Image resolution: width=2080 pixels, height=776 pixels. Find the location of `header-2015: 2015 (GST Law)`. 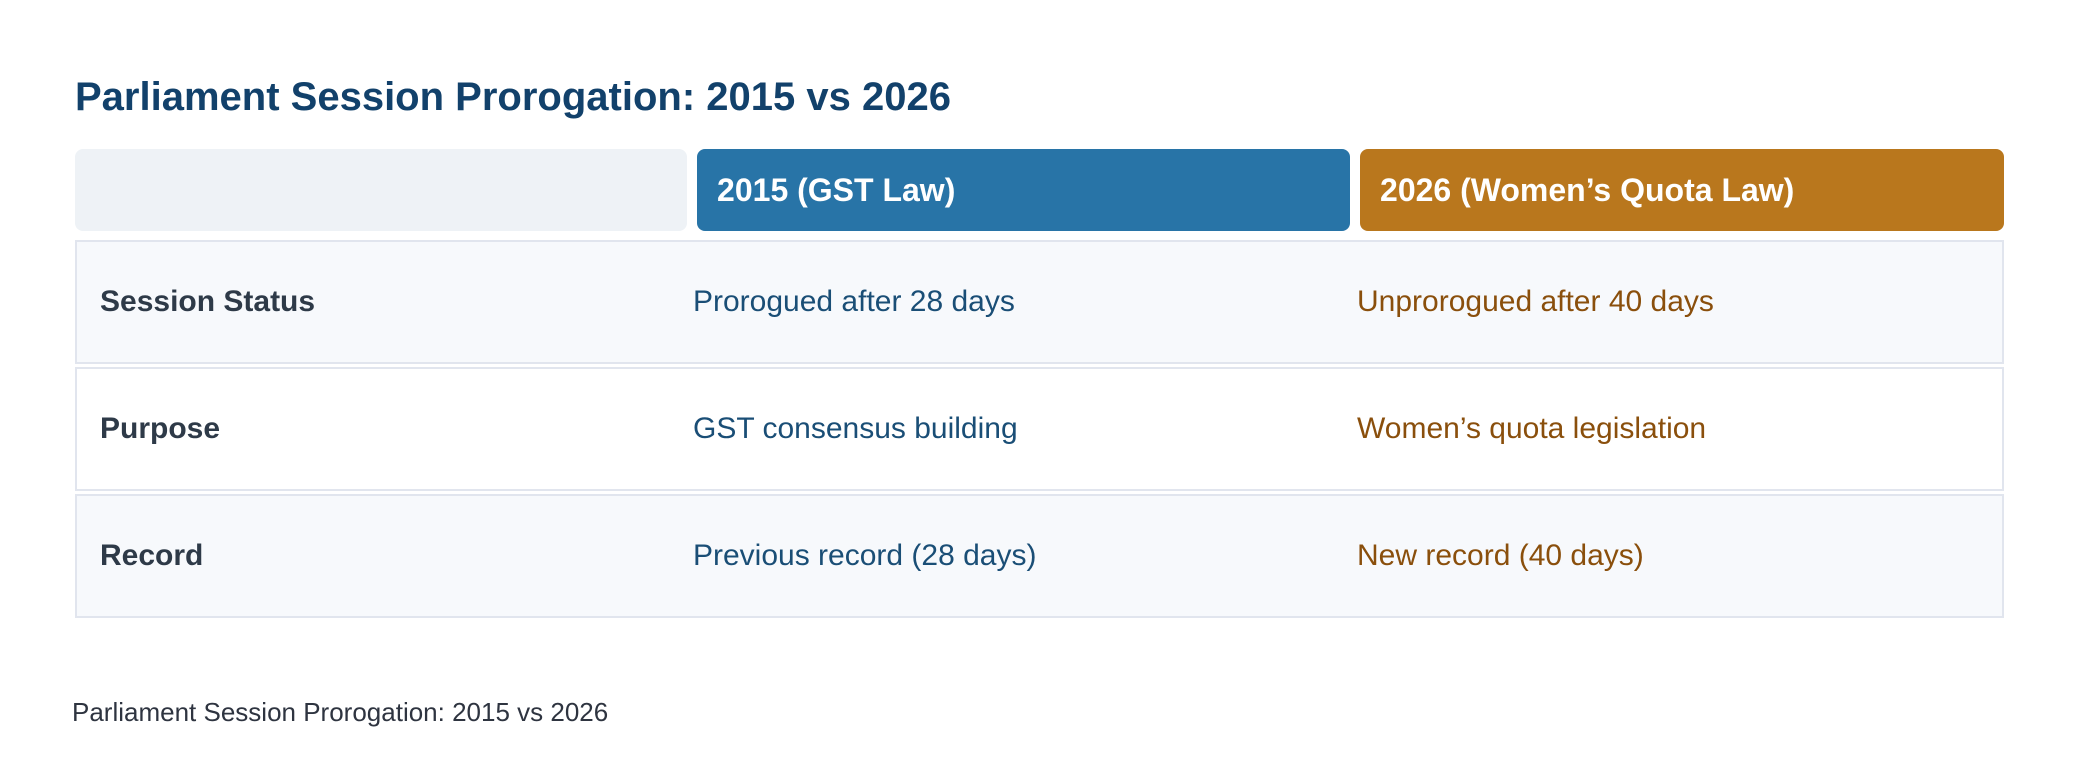

header-2015: 2015 (GST Law) is located at coordinates (1024, 190).